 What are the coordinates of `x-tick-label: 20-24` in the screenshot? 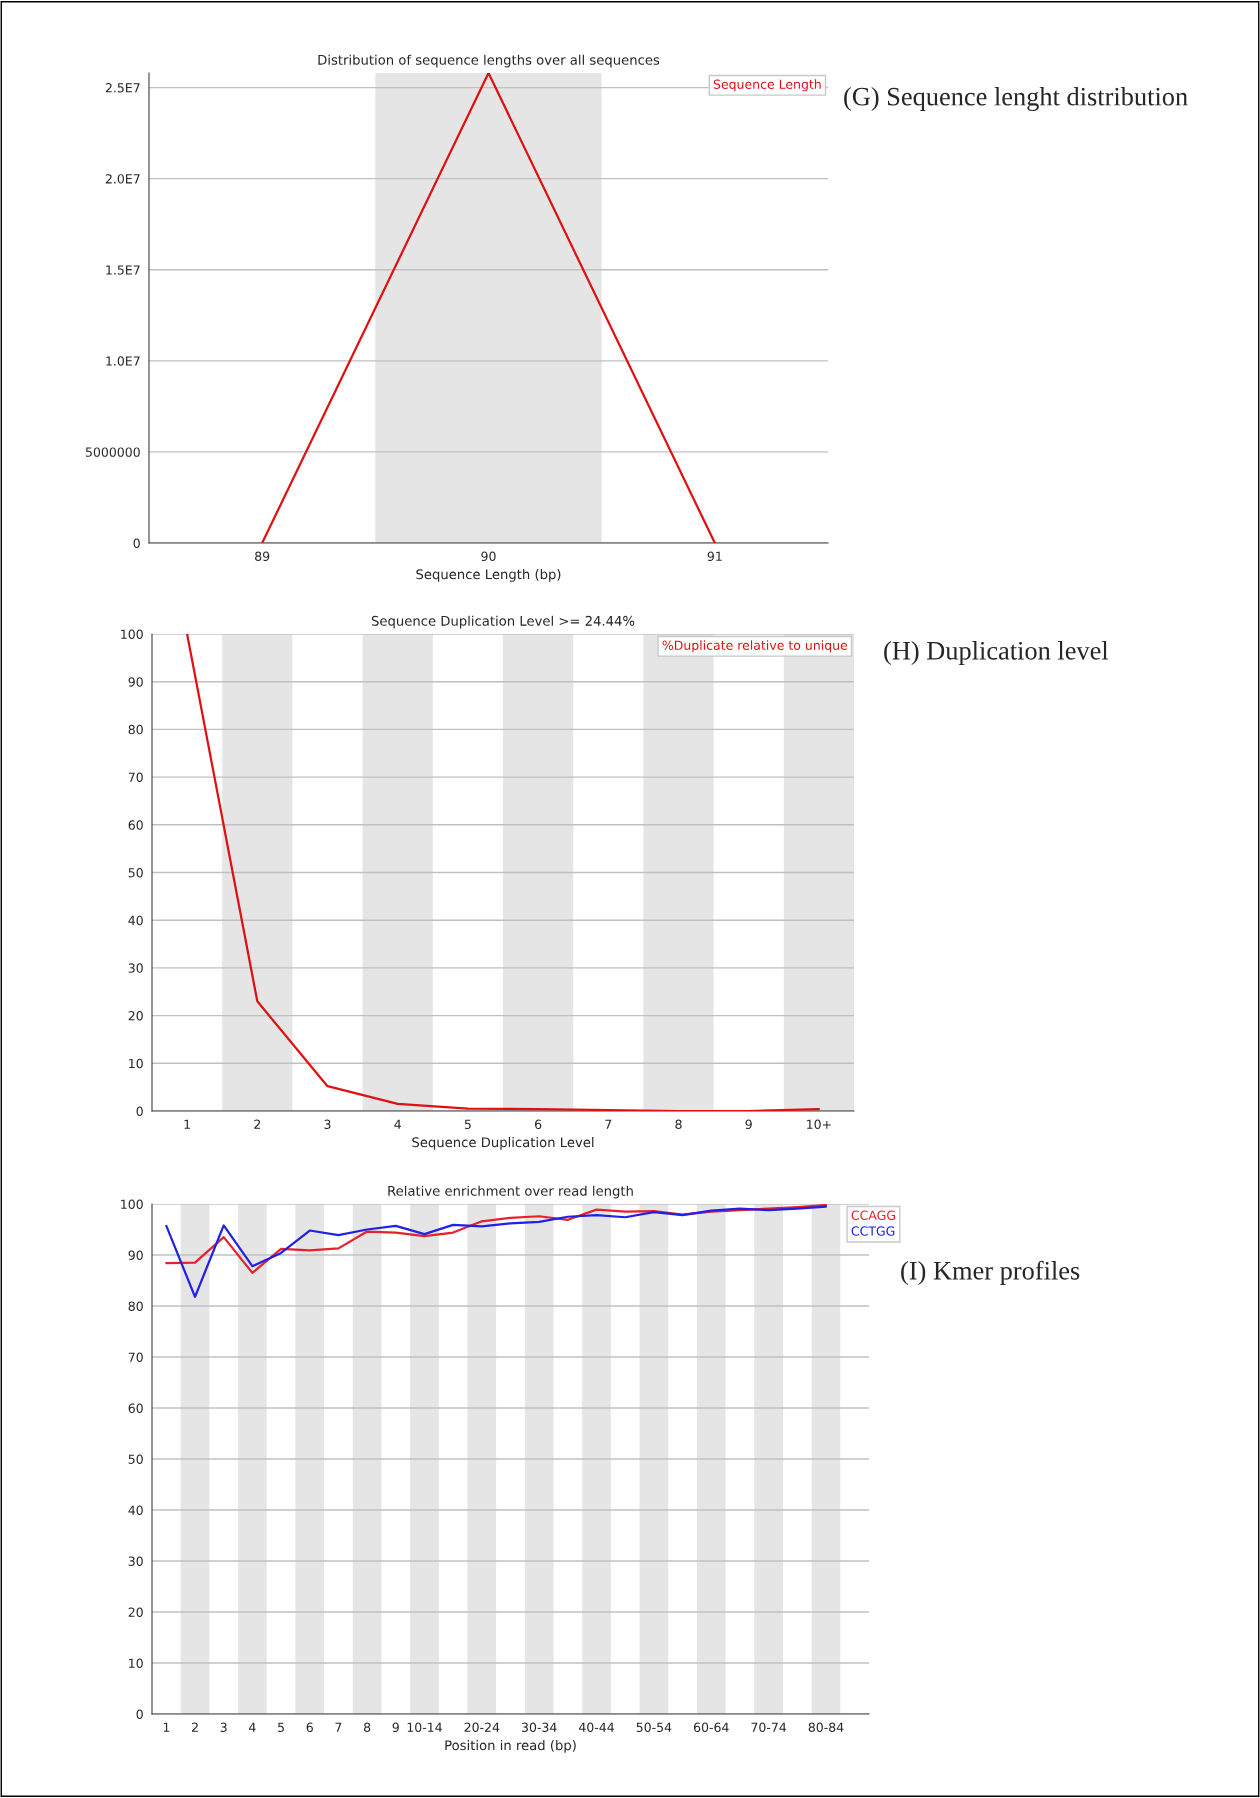 It's located at (482, 1727).